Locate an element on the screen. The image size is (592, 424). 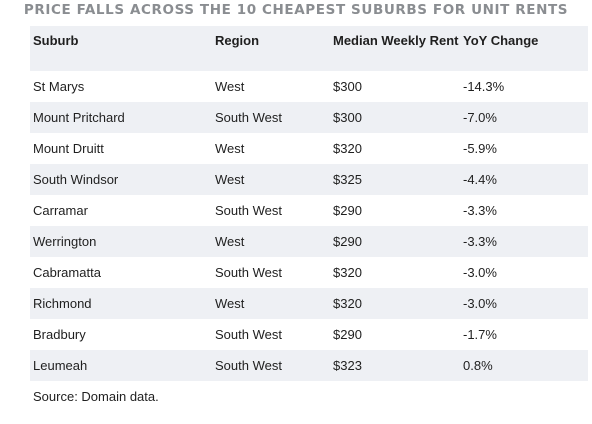
header-yoy-change: YoY Change is located at coordinates (501, 40).